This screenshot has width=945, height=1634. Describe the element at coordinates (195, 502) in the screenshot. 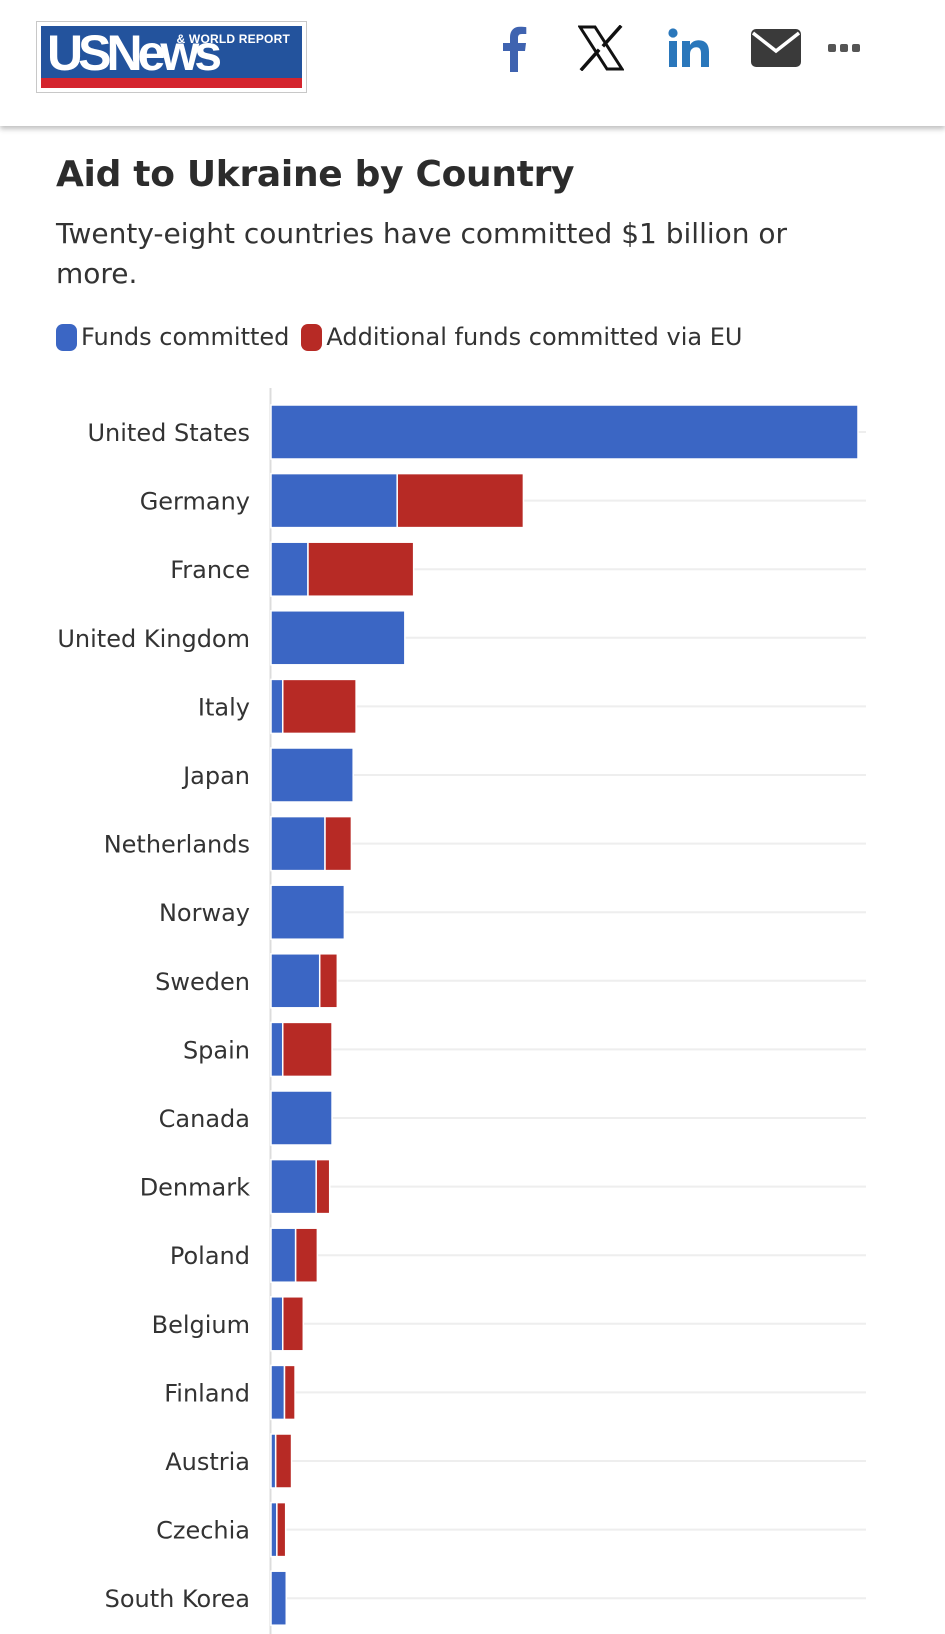

I see `category-label: Germany` at that location.